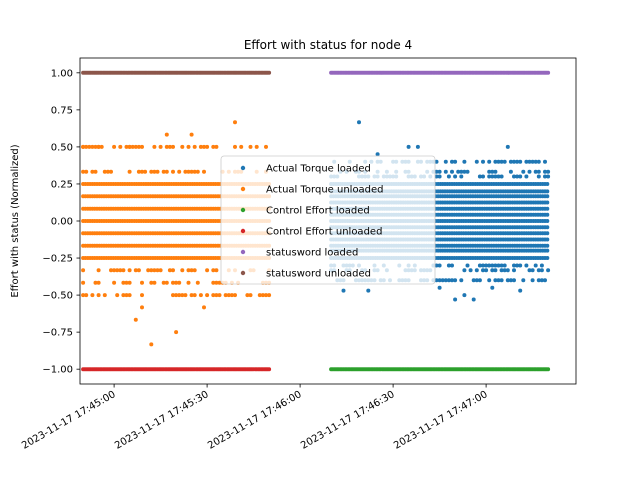 The height and width of the screenshot is (480, 640). What do you see at coordinates (62, 110) in the screenshot?
I see `y-tick-label: 0.75` at bounding box center [62, 110].